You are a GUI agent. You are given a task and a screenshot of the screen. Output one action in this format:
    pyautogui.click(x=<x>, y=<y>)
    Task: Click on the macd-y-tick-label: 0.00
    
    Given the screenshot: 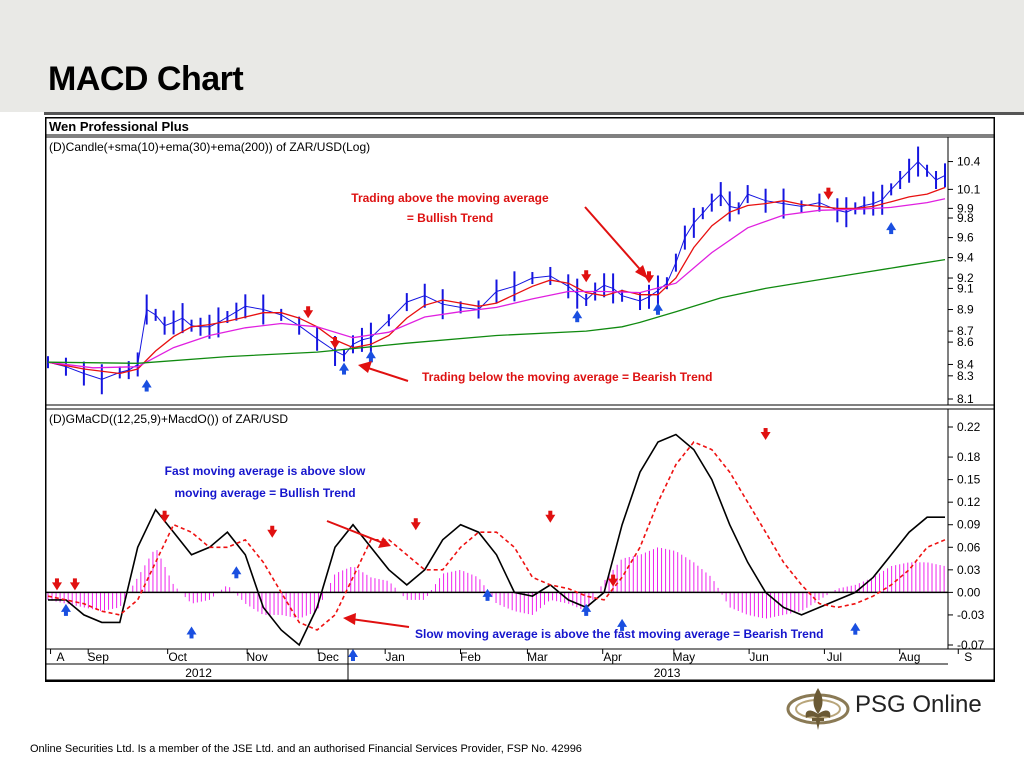 What is the action you would take?
    pyautogui.click(x=969, y=592)
    